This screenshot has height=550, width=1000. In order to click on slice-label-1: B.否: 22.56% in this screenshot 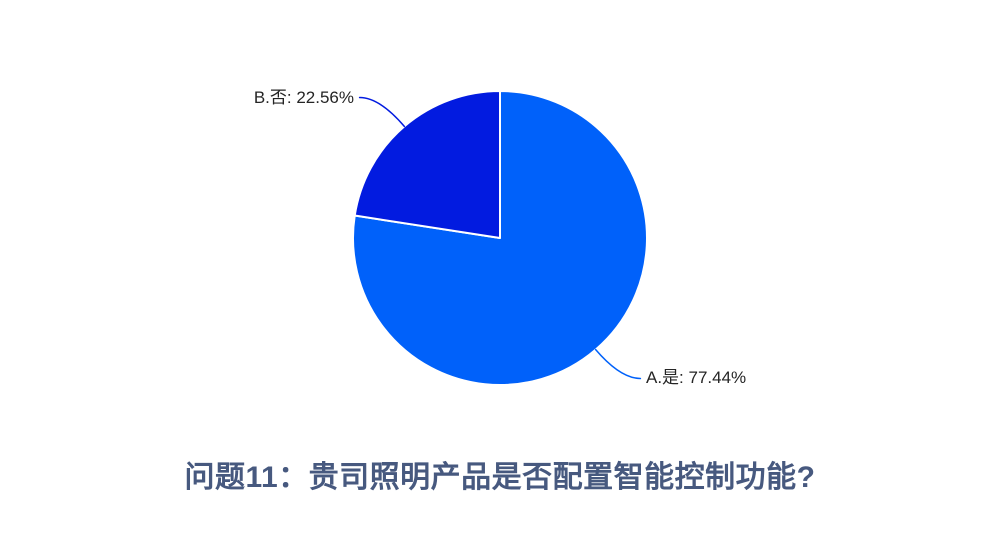, I will do `click(303, 97)`.